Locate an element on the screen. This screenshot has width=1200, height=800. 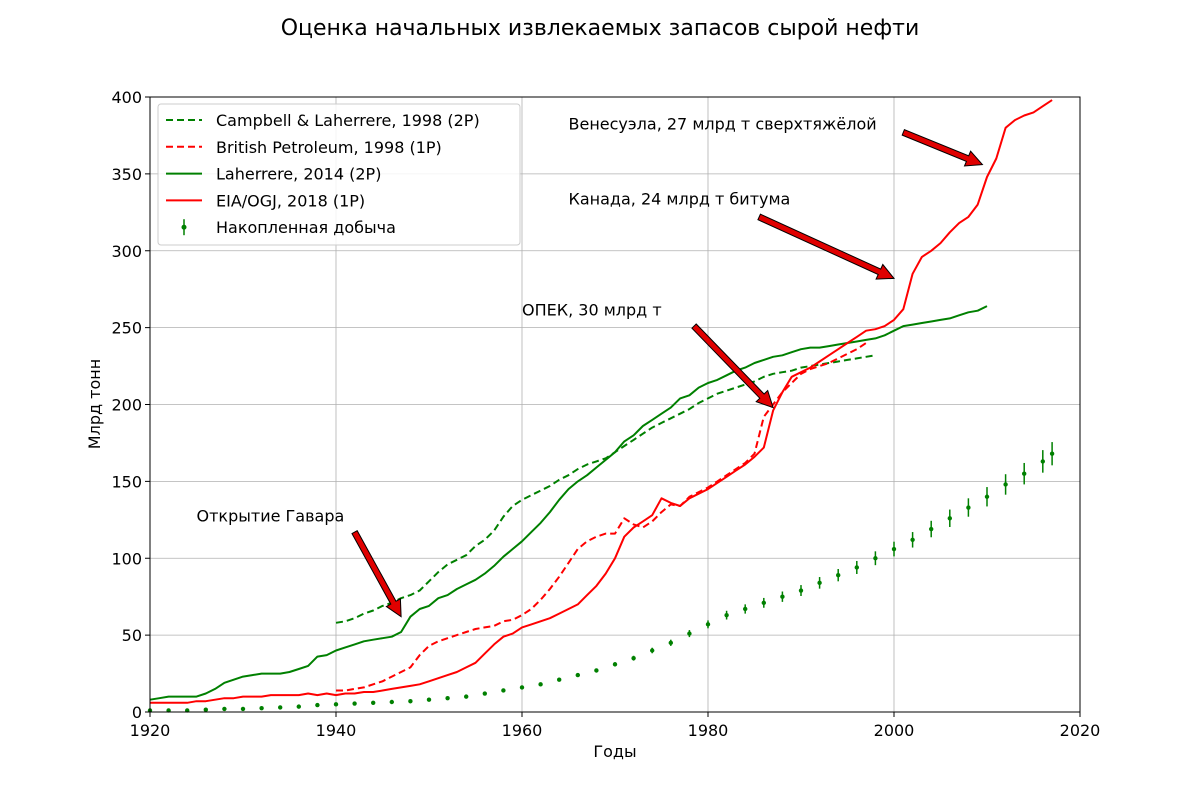
y-tick-label: 0 is located at coordinates (137, 712).